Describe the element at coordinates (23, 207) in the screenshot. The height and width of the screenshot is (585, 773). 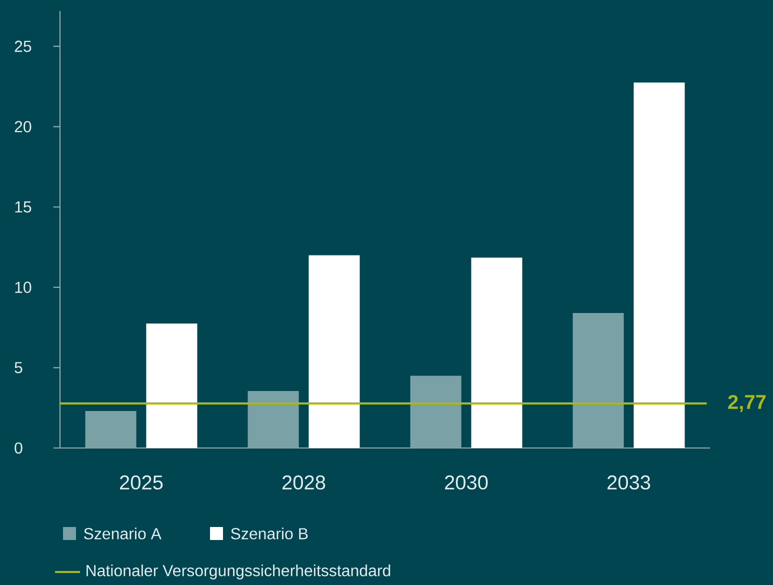
I see `y-tick-label: 15` at that location.